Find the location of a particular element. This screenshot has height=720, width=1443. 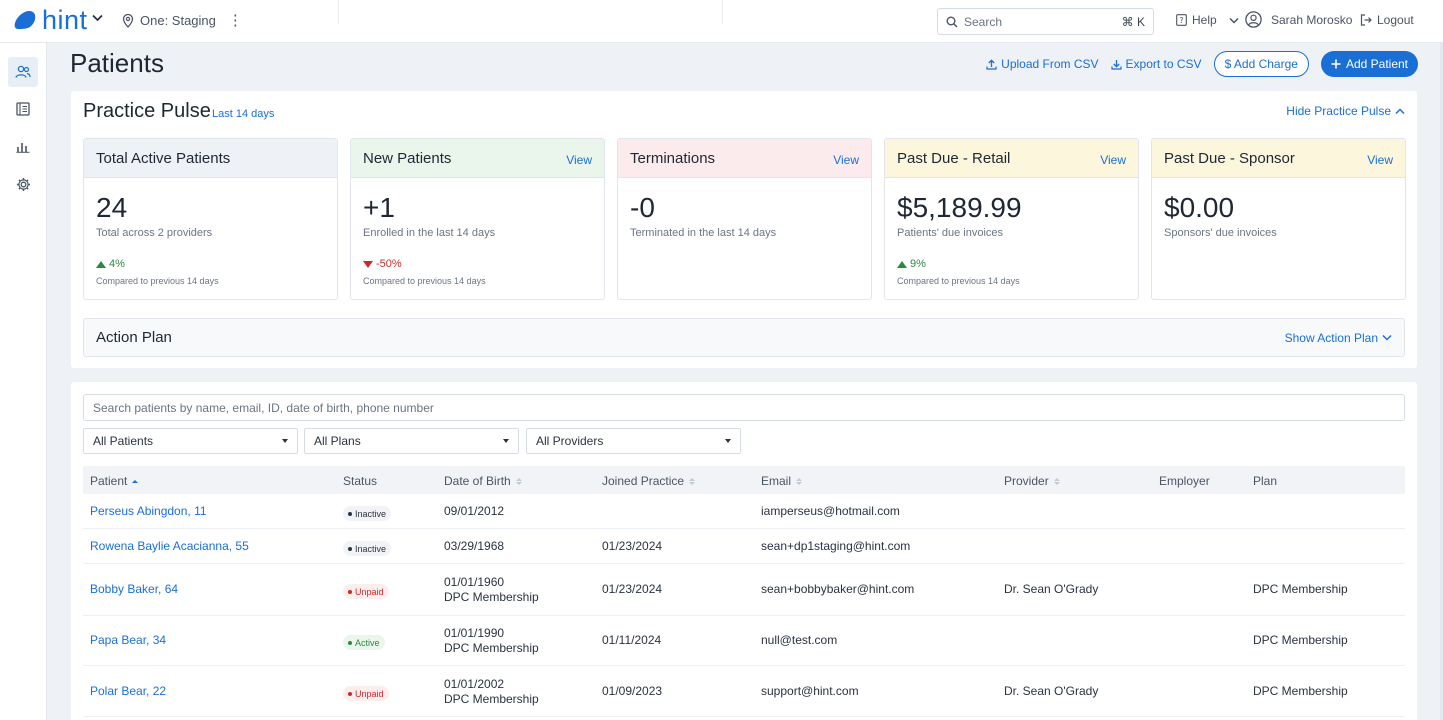

dob-cell: 01/01/2002 DPC Membership is located at coordinates (491, 692).